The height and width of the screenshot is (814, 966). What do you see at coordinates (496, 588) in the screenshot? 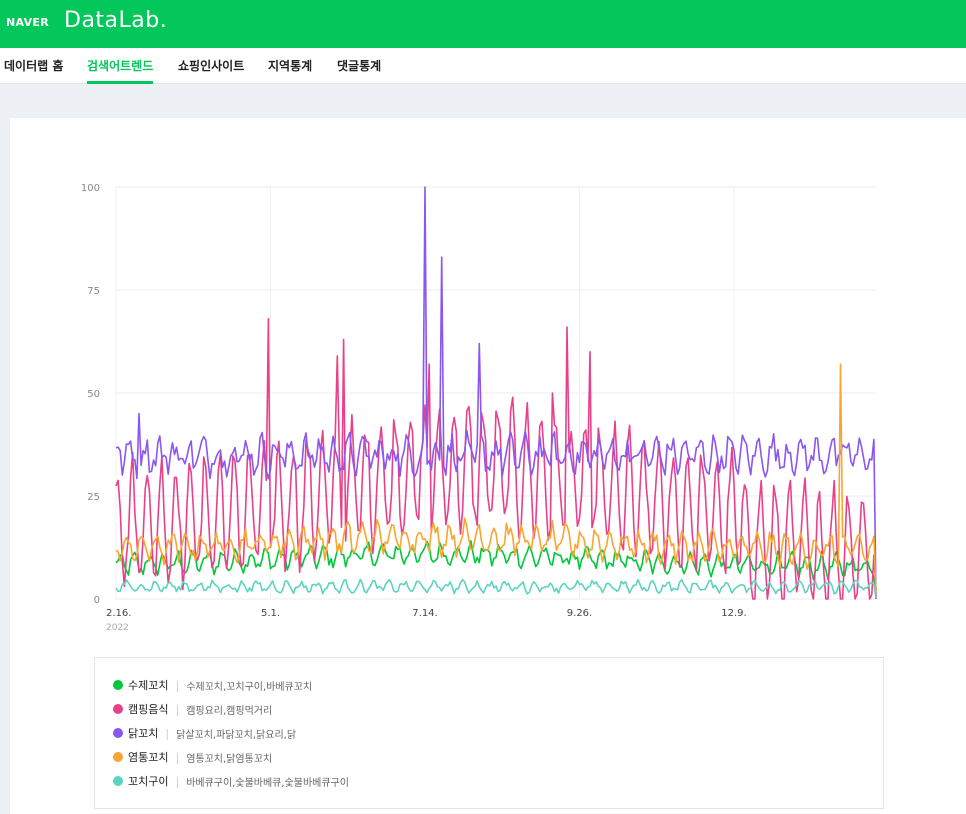
I see `series-line` at bounding box center [496, 588].